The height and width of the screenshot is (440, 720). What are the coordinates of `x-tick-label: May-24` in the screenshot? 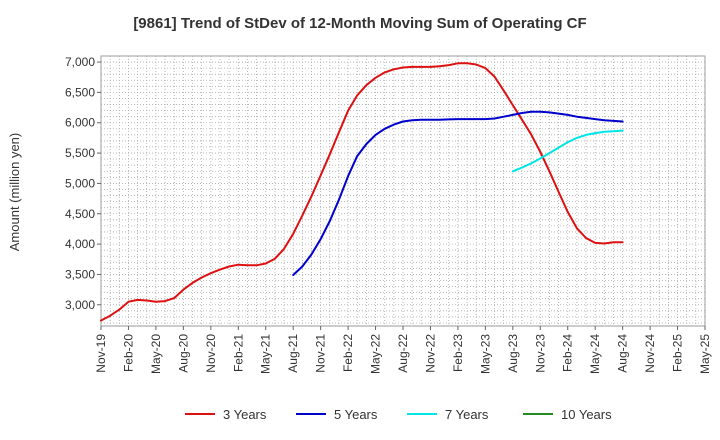 It's located at (595, 354).